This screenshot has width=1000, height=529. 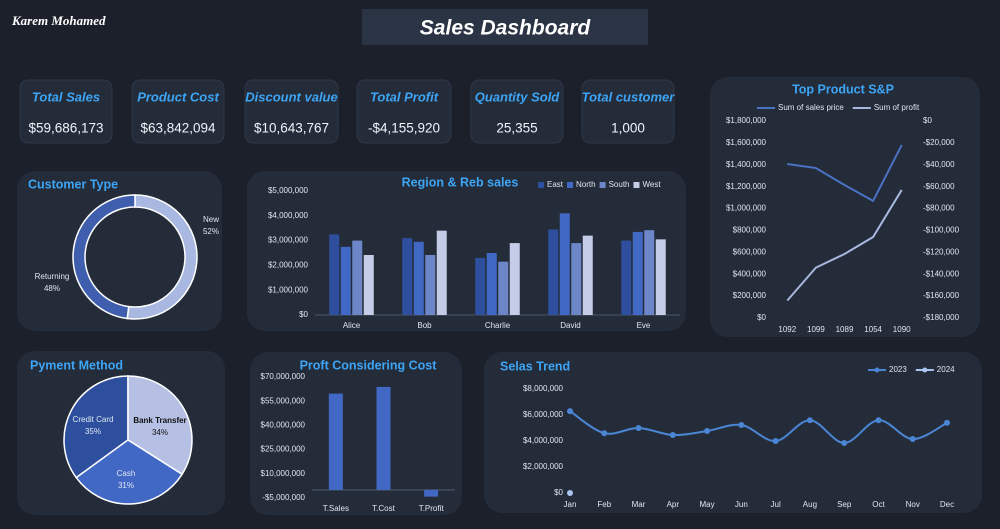 I want to click on kpi-value: 25,355, so click(x=516, y=128).